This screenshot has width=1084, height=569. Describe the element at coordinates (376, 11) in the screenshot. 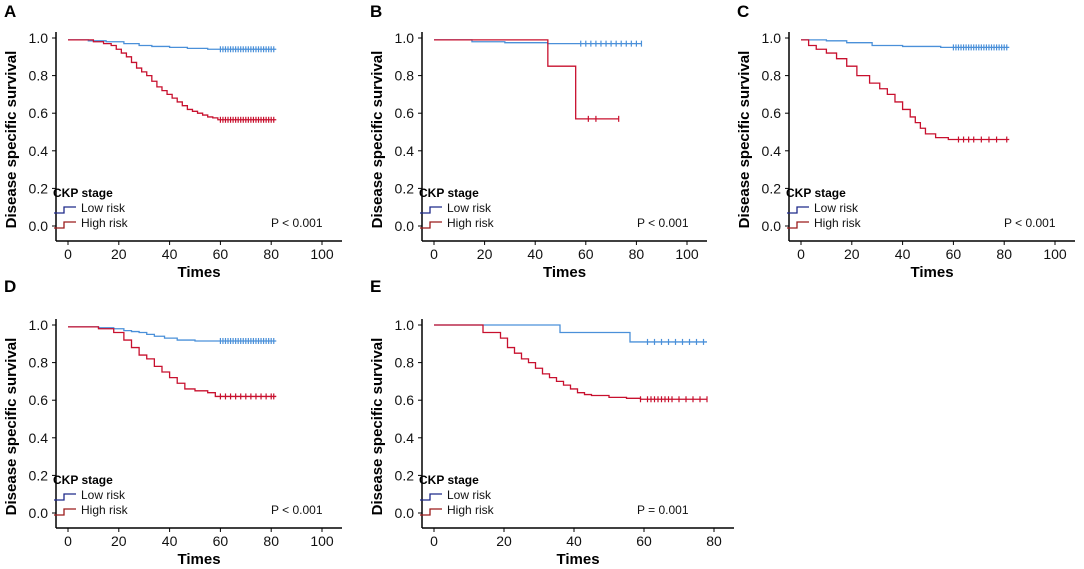

I see `panel-letter: B` at that location.